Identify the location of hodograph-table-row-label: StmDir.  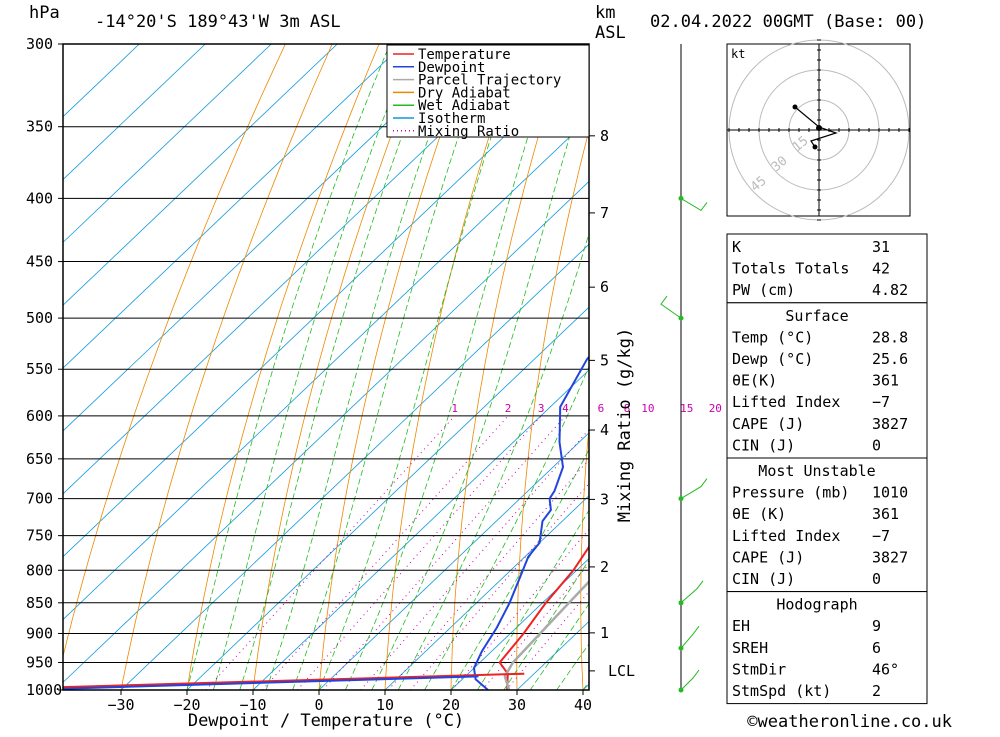
(759, 669).